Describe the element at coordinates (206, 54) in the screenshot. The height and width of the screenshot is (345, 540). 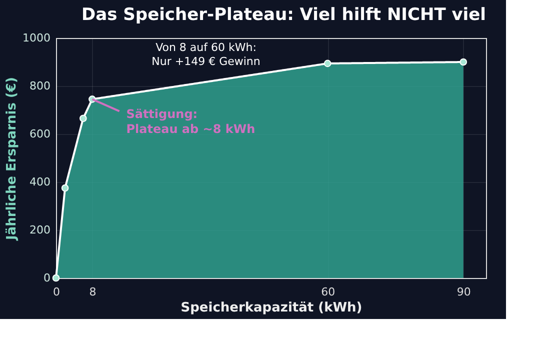
I see `annotation: Von 8 auf 60 kWh: Nur +149 € Gewinn` at that location.